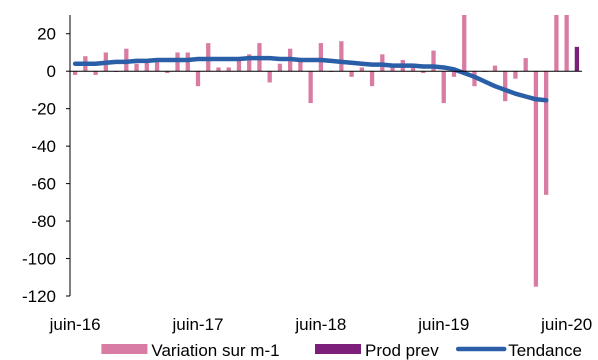  I want to click on trend-line-layer, so click(310, 79).